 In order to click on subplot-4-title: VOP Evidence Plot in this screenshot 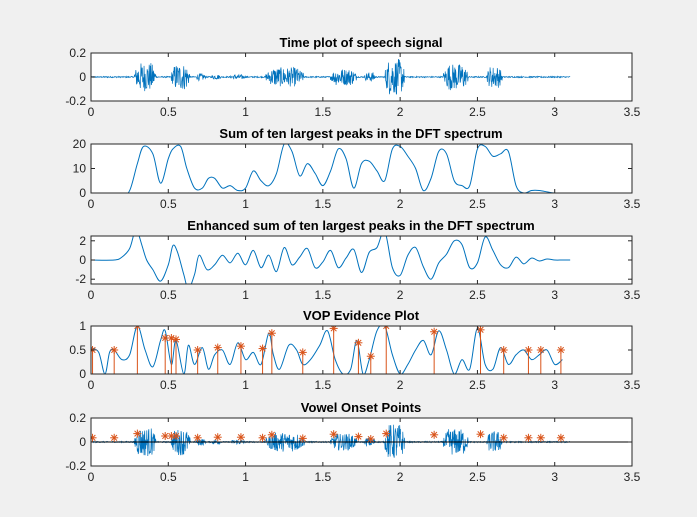, I will do `click(361, 315)`.